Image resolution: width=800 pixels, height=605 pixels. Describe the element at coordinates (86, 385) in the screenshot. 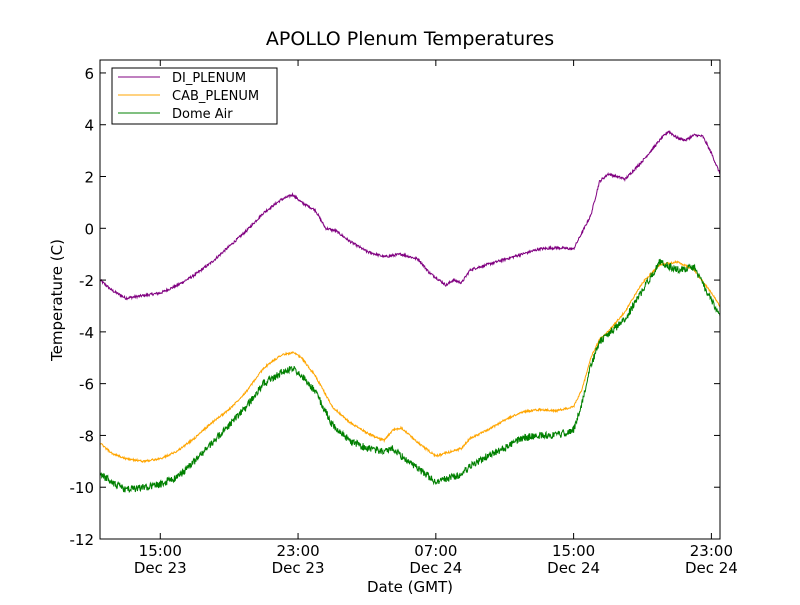

I see `y-tick-label: -6` at that location.